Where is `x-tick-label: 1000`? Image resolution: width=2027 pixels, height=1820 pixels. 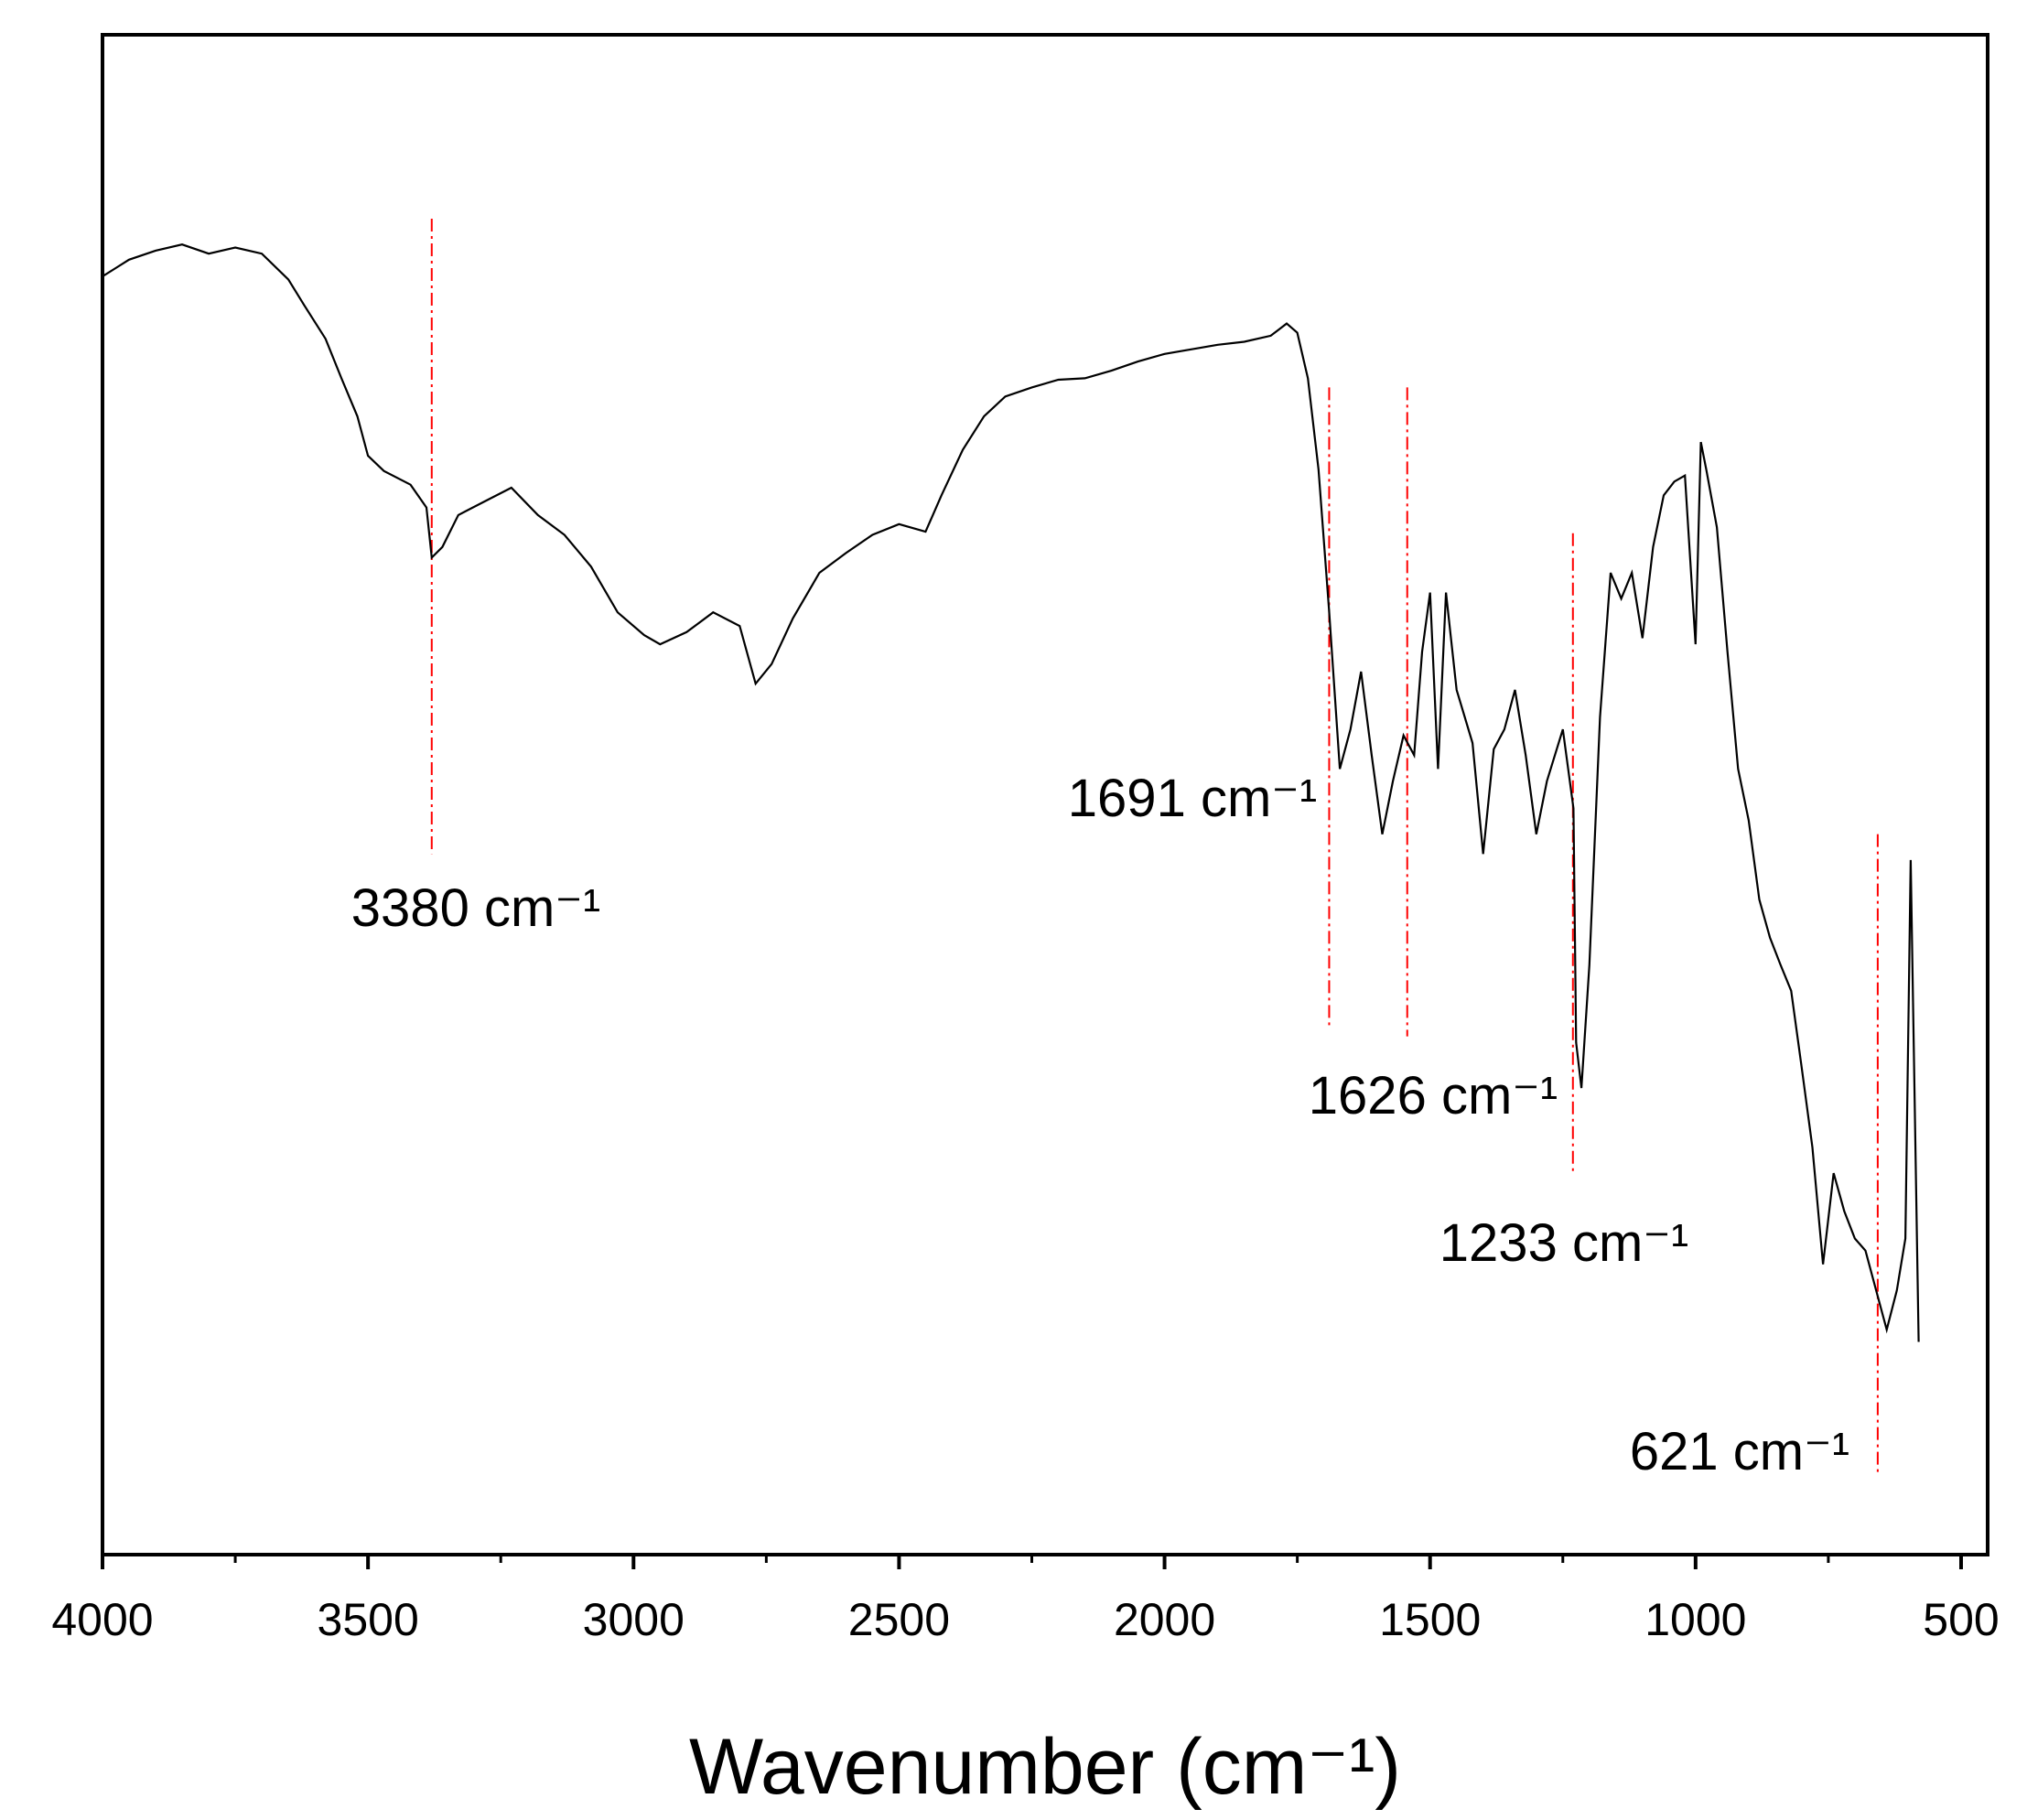 x-tick-label: 1000 is located at coordinates (1695, 1619).